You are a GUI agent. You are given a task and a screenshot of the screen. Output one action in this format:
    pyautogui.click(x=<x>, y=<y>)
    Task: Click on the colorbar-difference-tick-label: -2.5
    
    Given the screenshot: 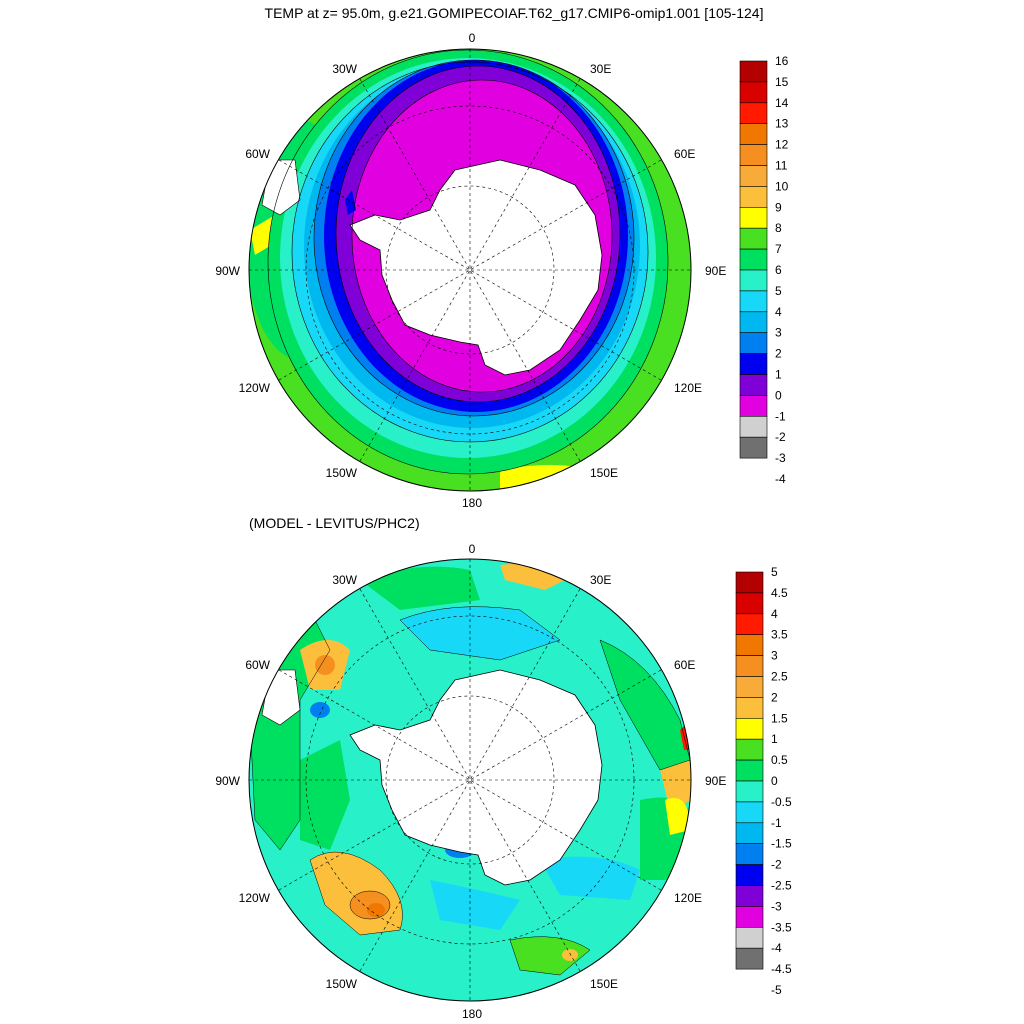 What is the action you would take?
    pyautogui.click(x=781, y=886)
    